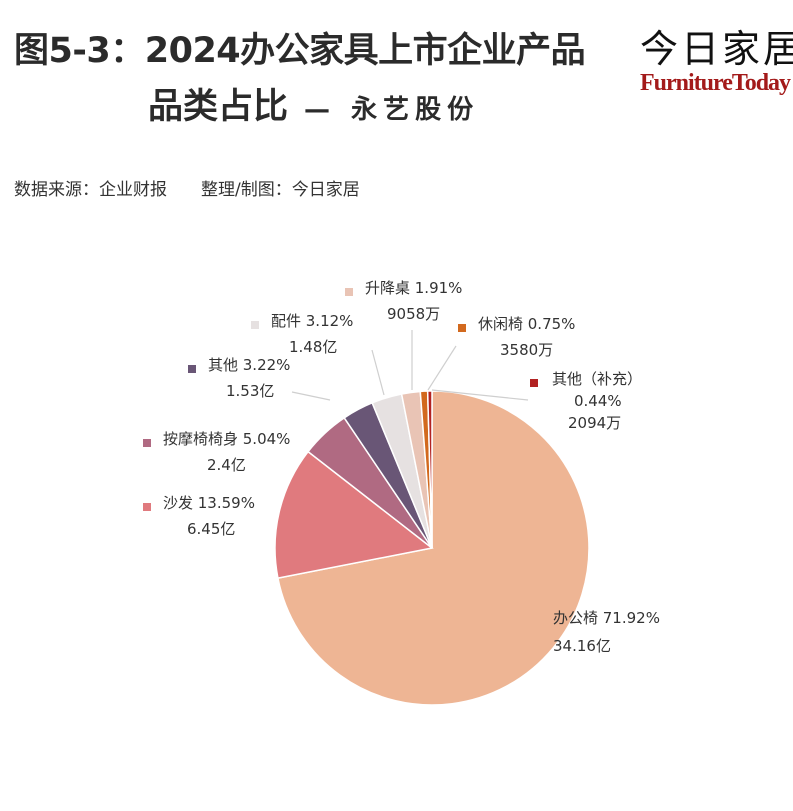 The height and width of the screenshot is (811, 793). I want to click on data-label-other: 其他 3.22% 1.53亿, so click(239, 378).